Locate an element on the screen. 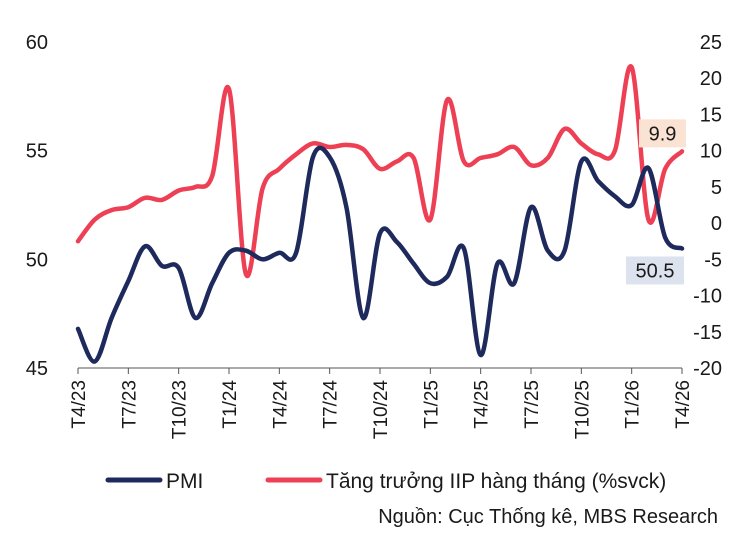 Image resolution: width=750 pixels, height=536 pixels. left-axis-ticks: 45 50 55 60 is located at coordinates (37, 206).